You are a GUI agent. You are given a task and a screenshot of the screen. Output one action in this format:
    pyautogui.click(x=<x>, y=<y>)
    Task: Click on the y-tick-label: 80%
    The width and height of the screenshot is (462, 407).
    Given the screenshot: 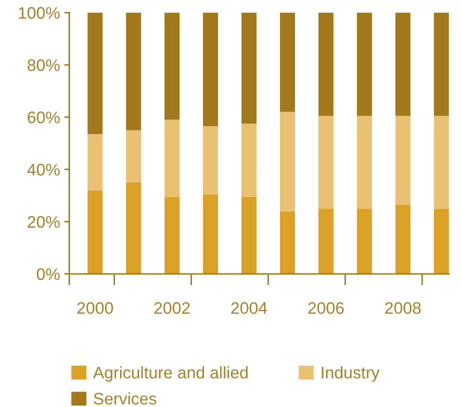 What is the action you would take?
    pyautogui.click(x=44, y=65)
    